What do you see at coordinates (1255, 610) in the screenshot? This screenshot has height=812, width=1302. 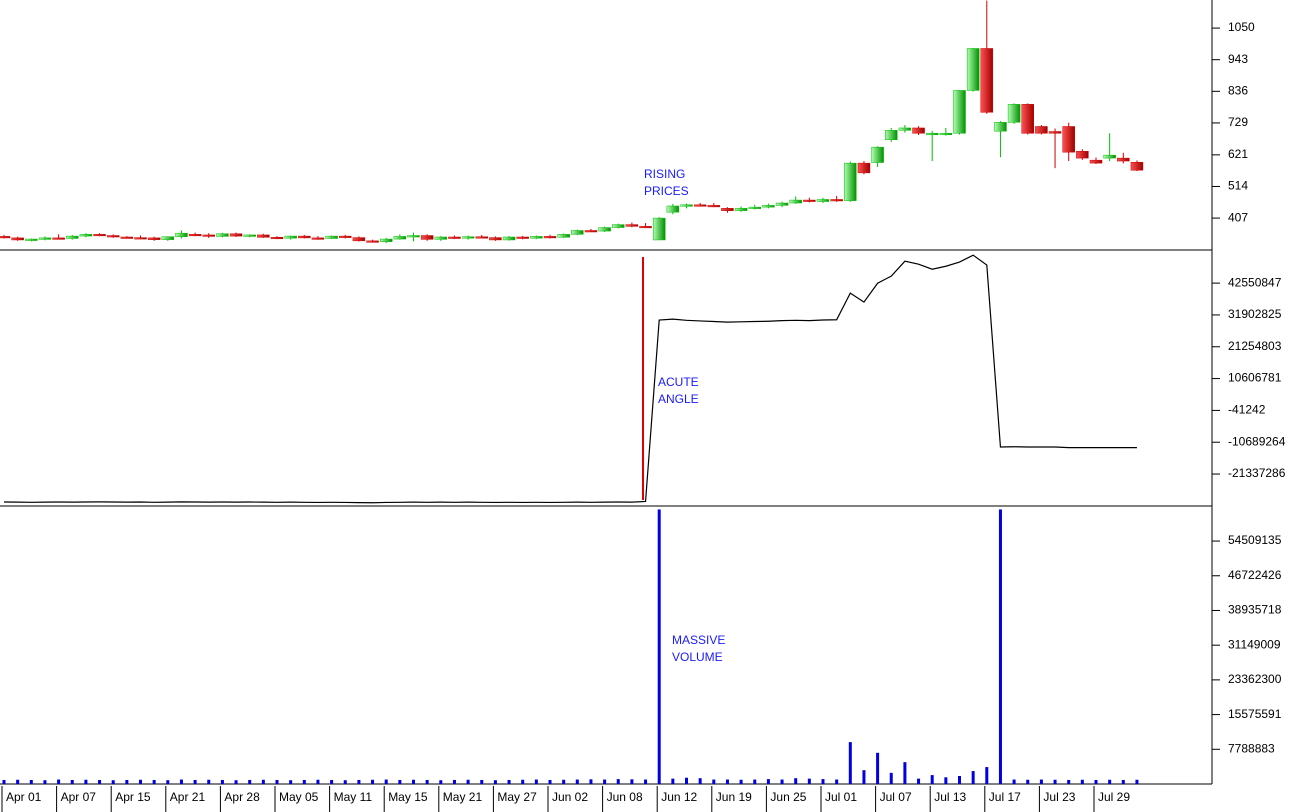 I see `y-tick-label: 38935718` at bounding box center [1255, 610].